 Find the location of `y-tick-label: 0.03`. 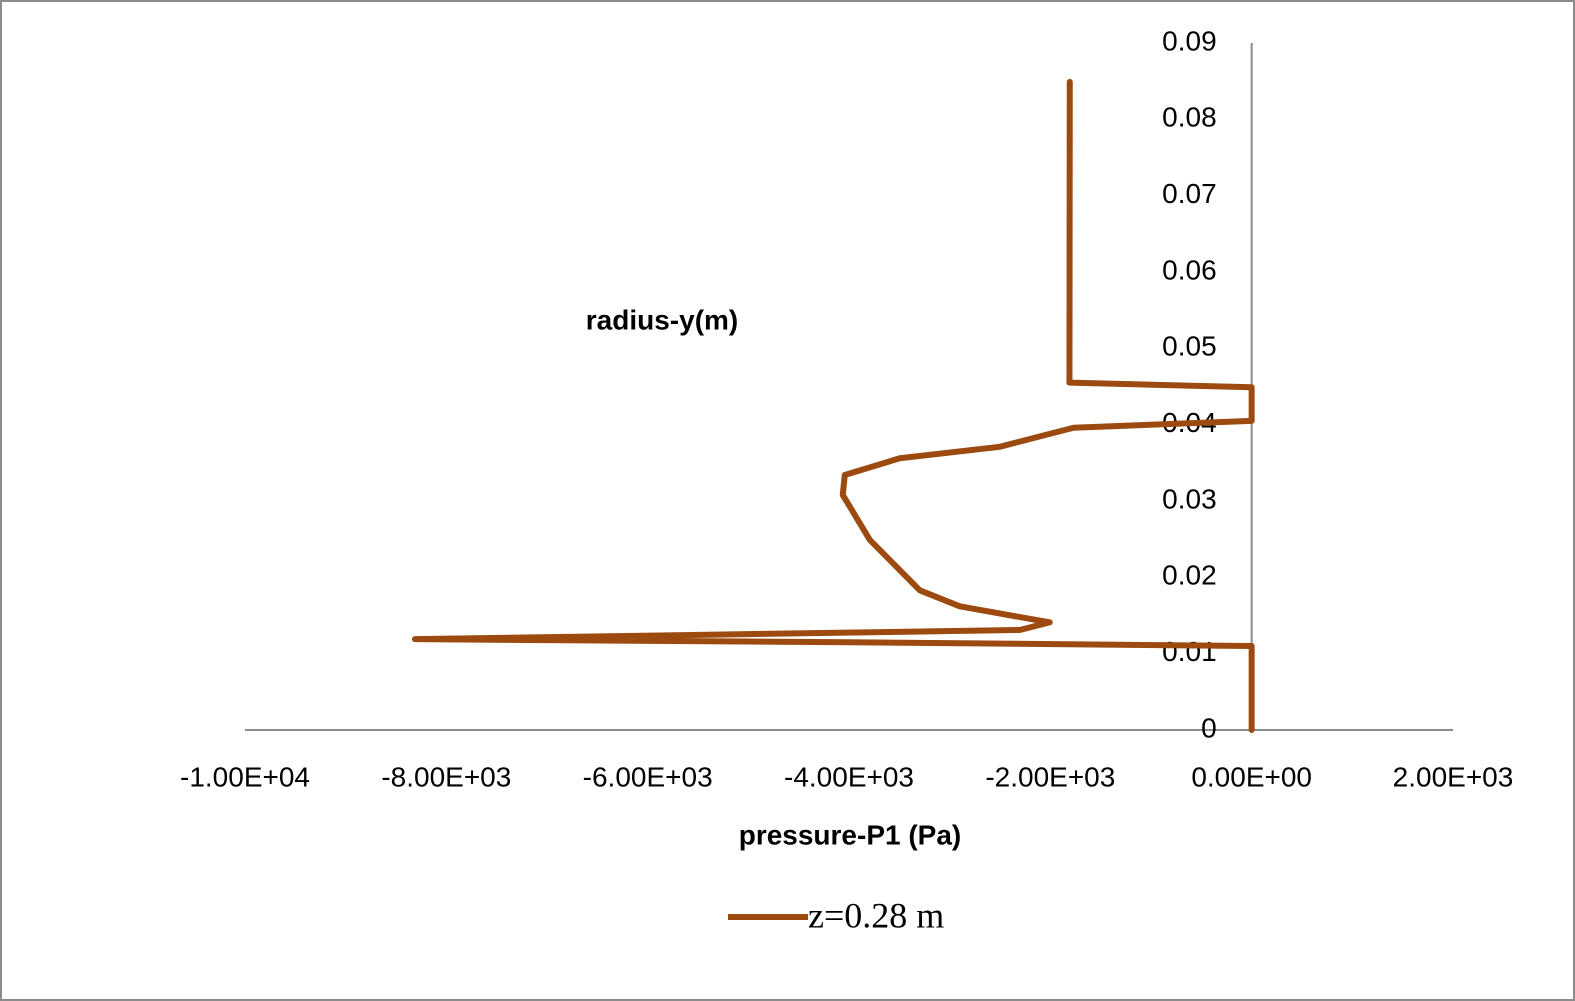

y-tick-label: 0.03 is located at coordinates (1189, 498).